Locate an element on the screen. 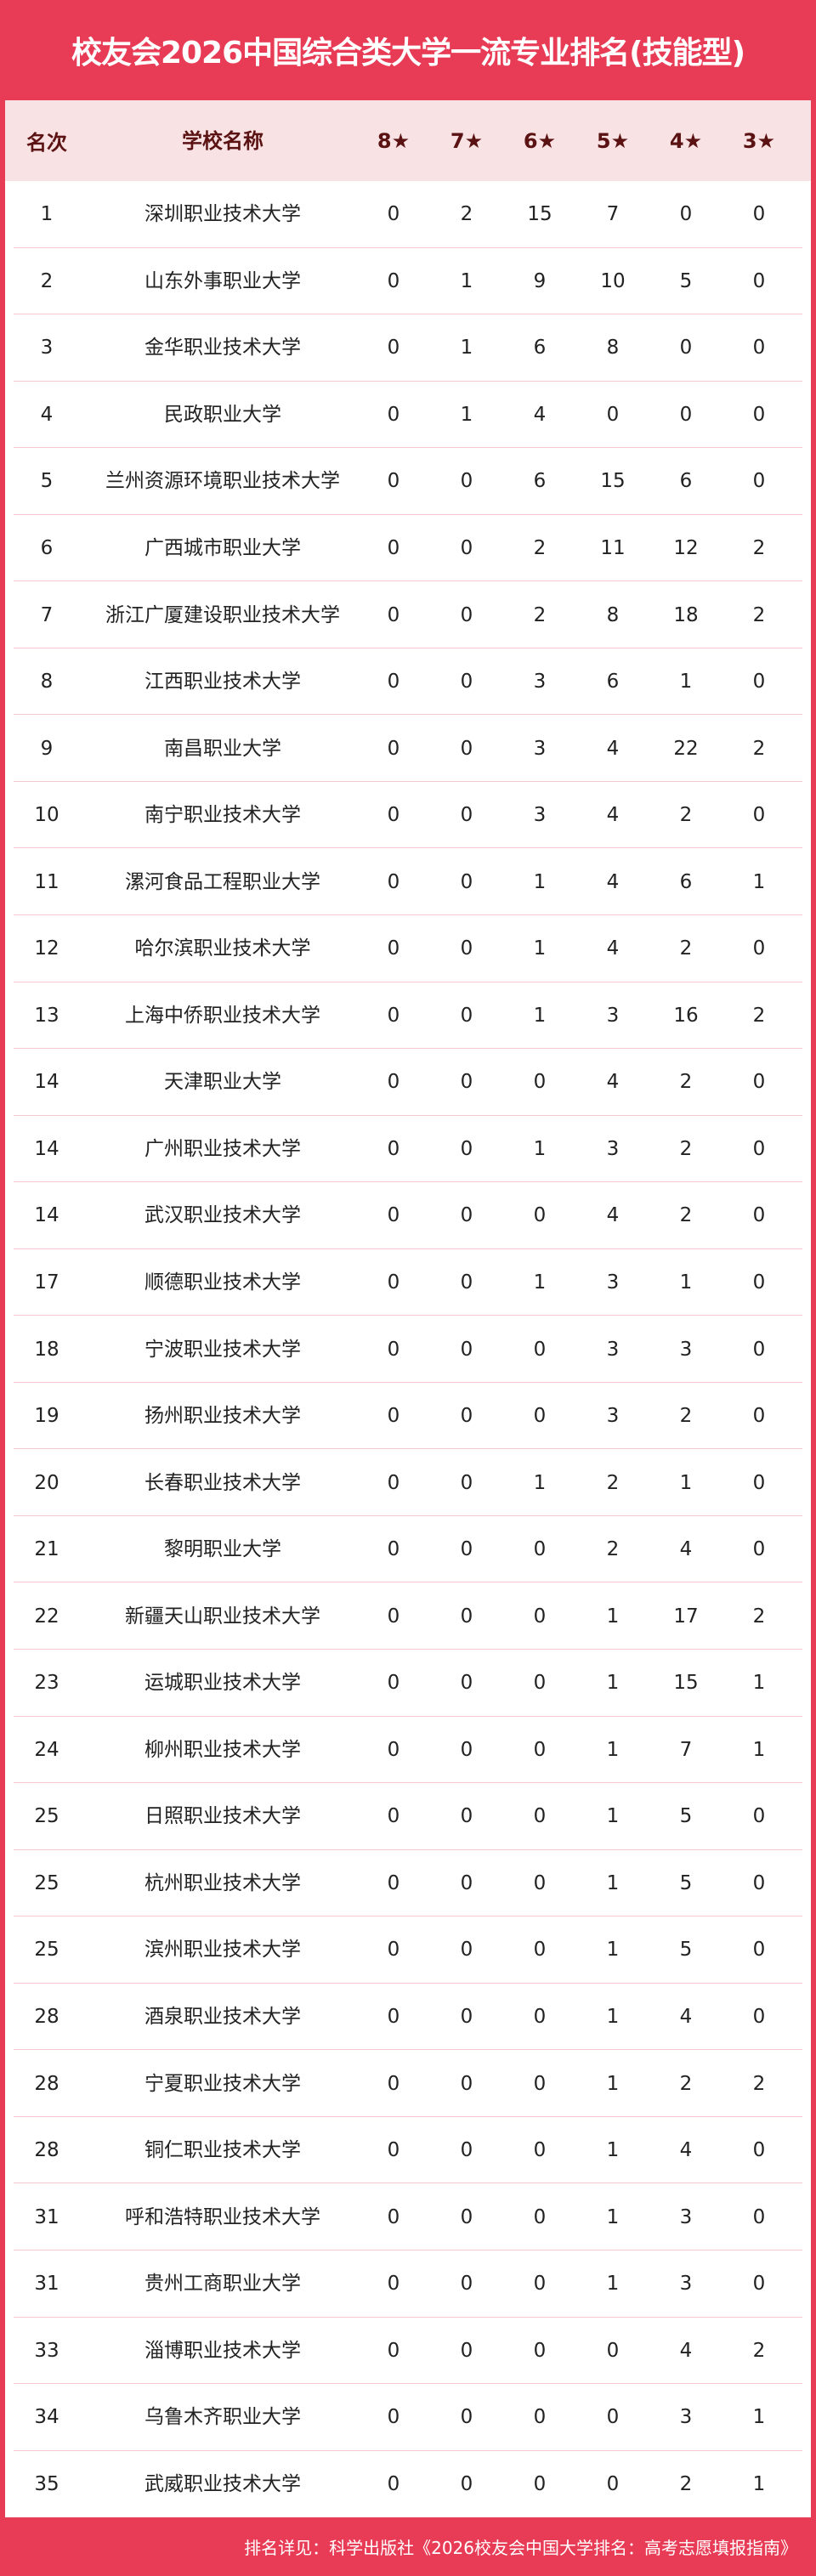  table-row: 25 杭州职业技术大学 0 0 0 1 5 0 is located at coordinates (408, 1883).